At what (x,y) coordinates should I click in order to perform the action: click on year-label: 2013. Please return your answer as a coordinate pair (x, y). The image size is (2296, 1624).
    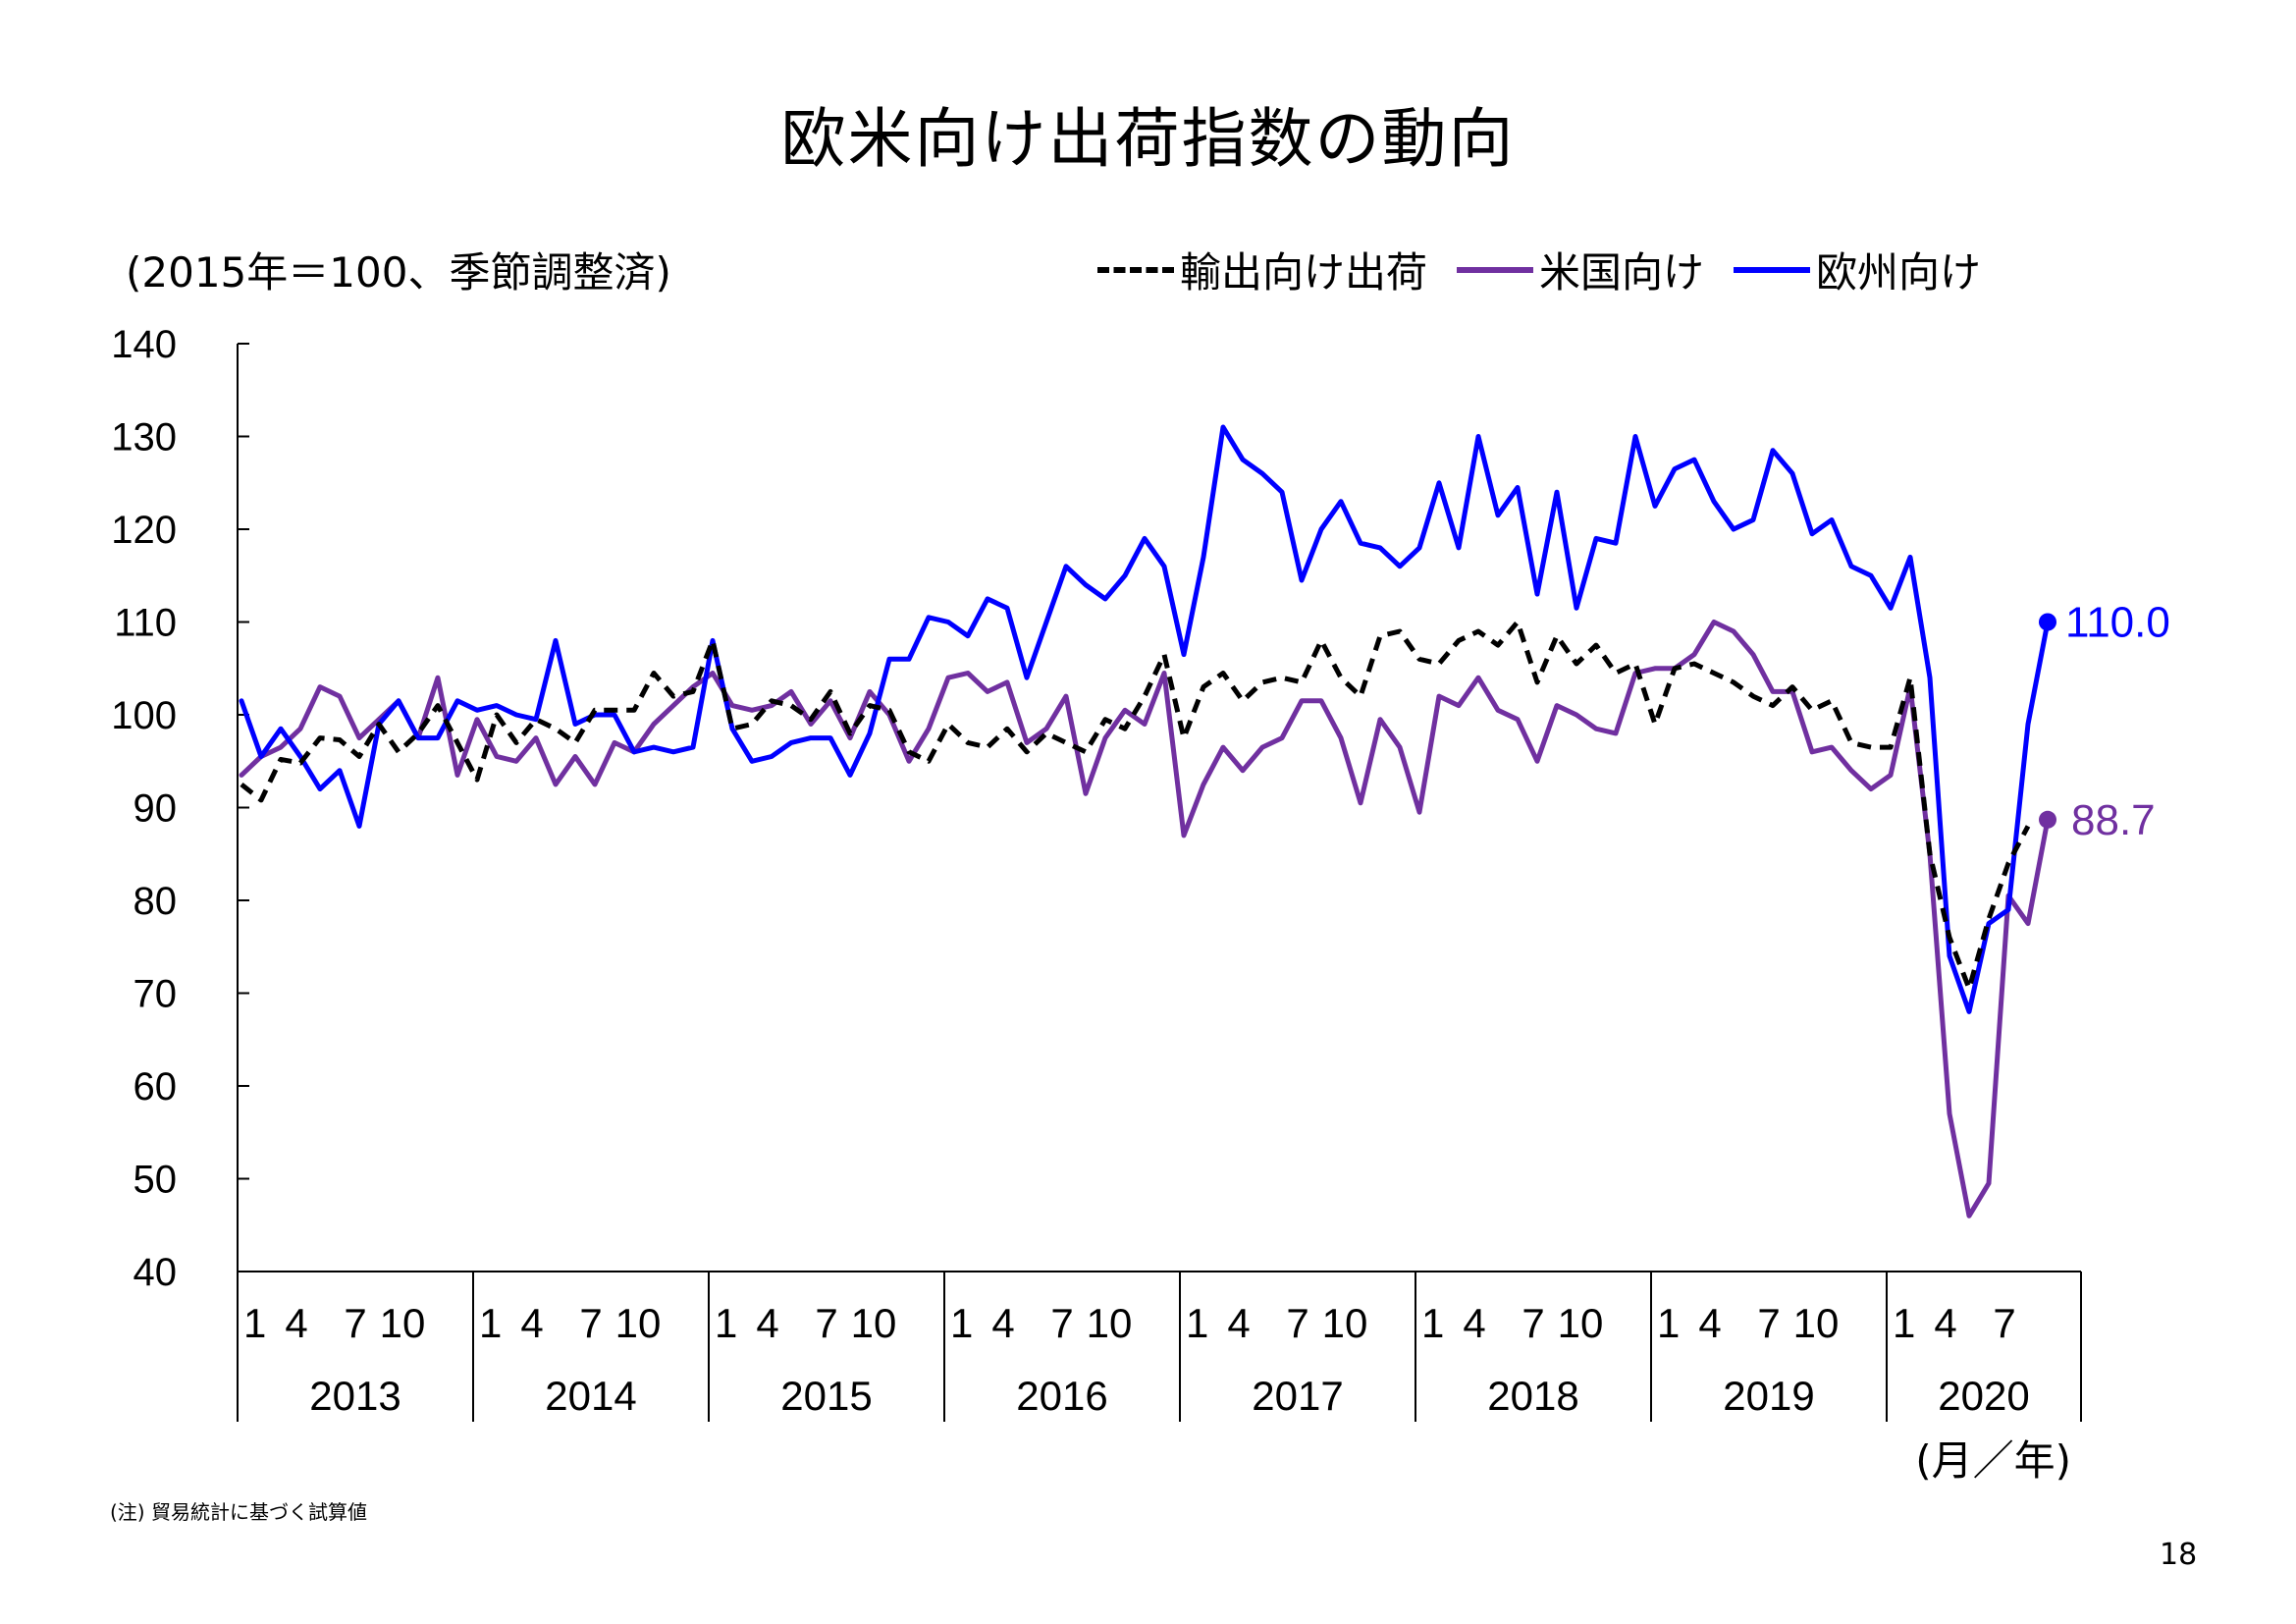
    Looking at the image, I should click on (355, 1396).